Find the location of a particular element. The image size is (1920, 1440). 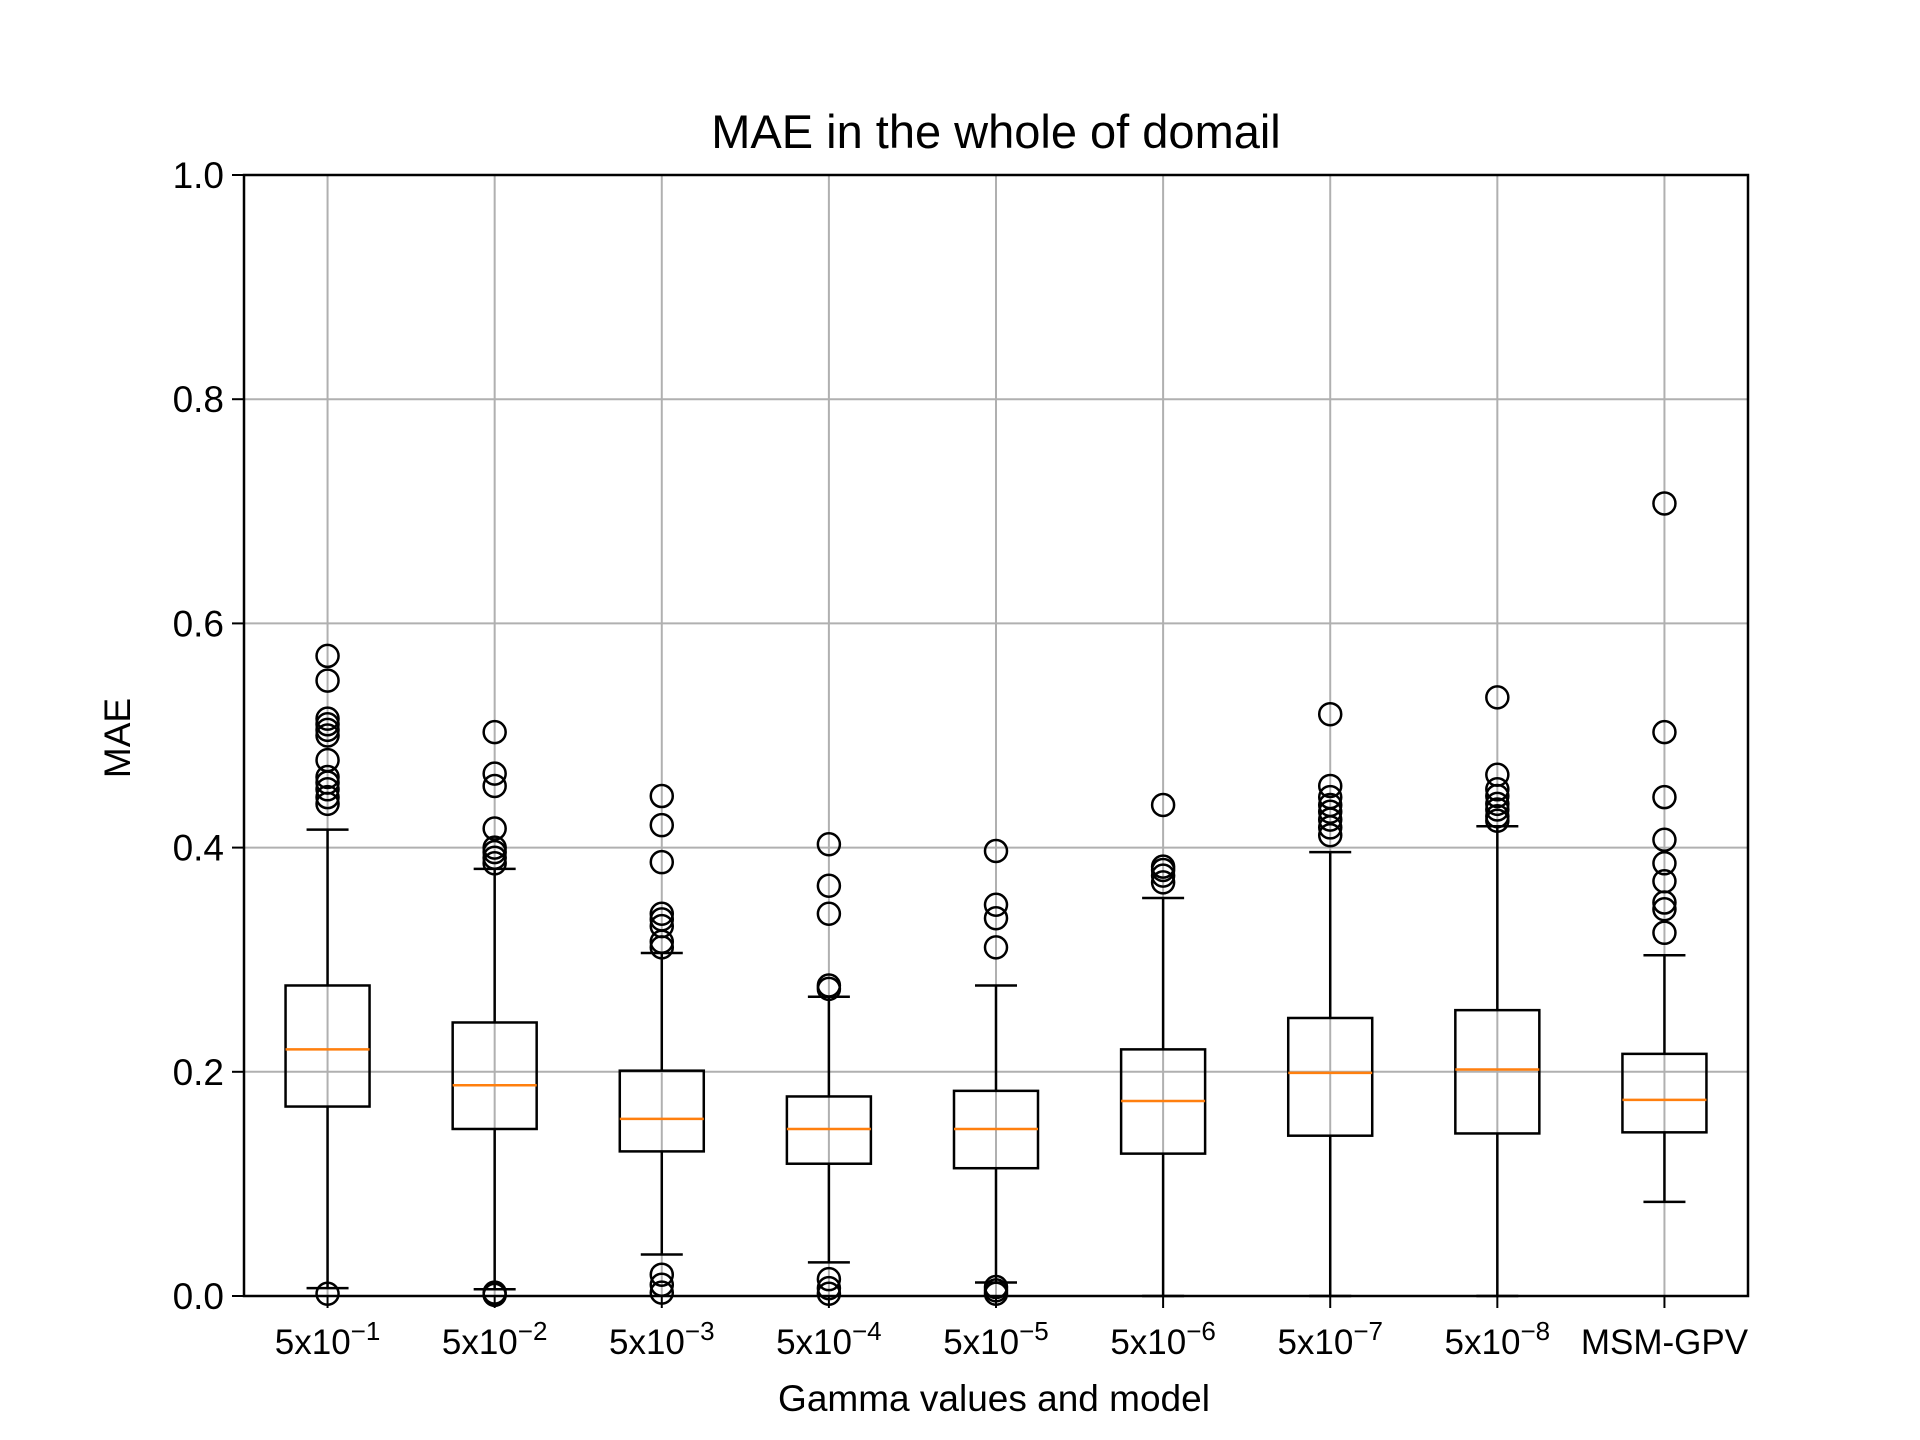

x-tick-label: 5x10⁻⁷ is located at coordinates (1330, 1339).